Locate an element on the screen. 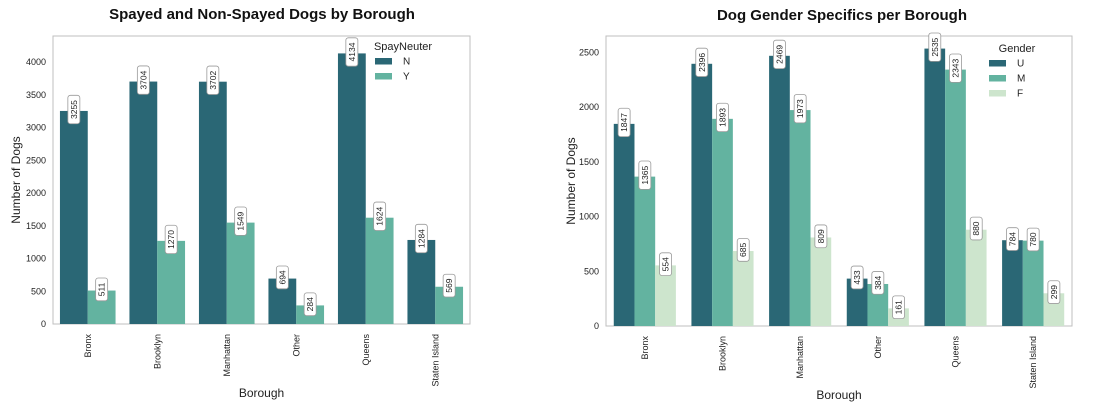 Image resolution: width=1100 pixels, height=406 pixels. spay-data-label-staten-island-y: 569 is located at coordinates (449, 285).